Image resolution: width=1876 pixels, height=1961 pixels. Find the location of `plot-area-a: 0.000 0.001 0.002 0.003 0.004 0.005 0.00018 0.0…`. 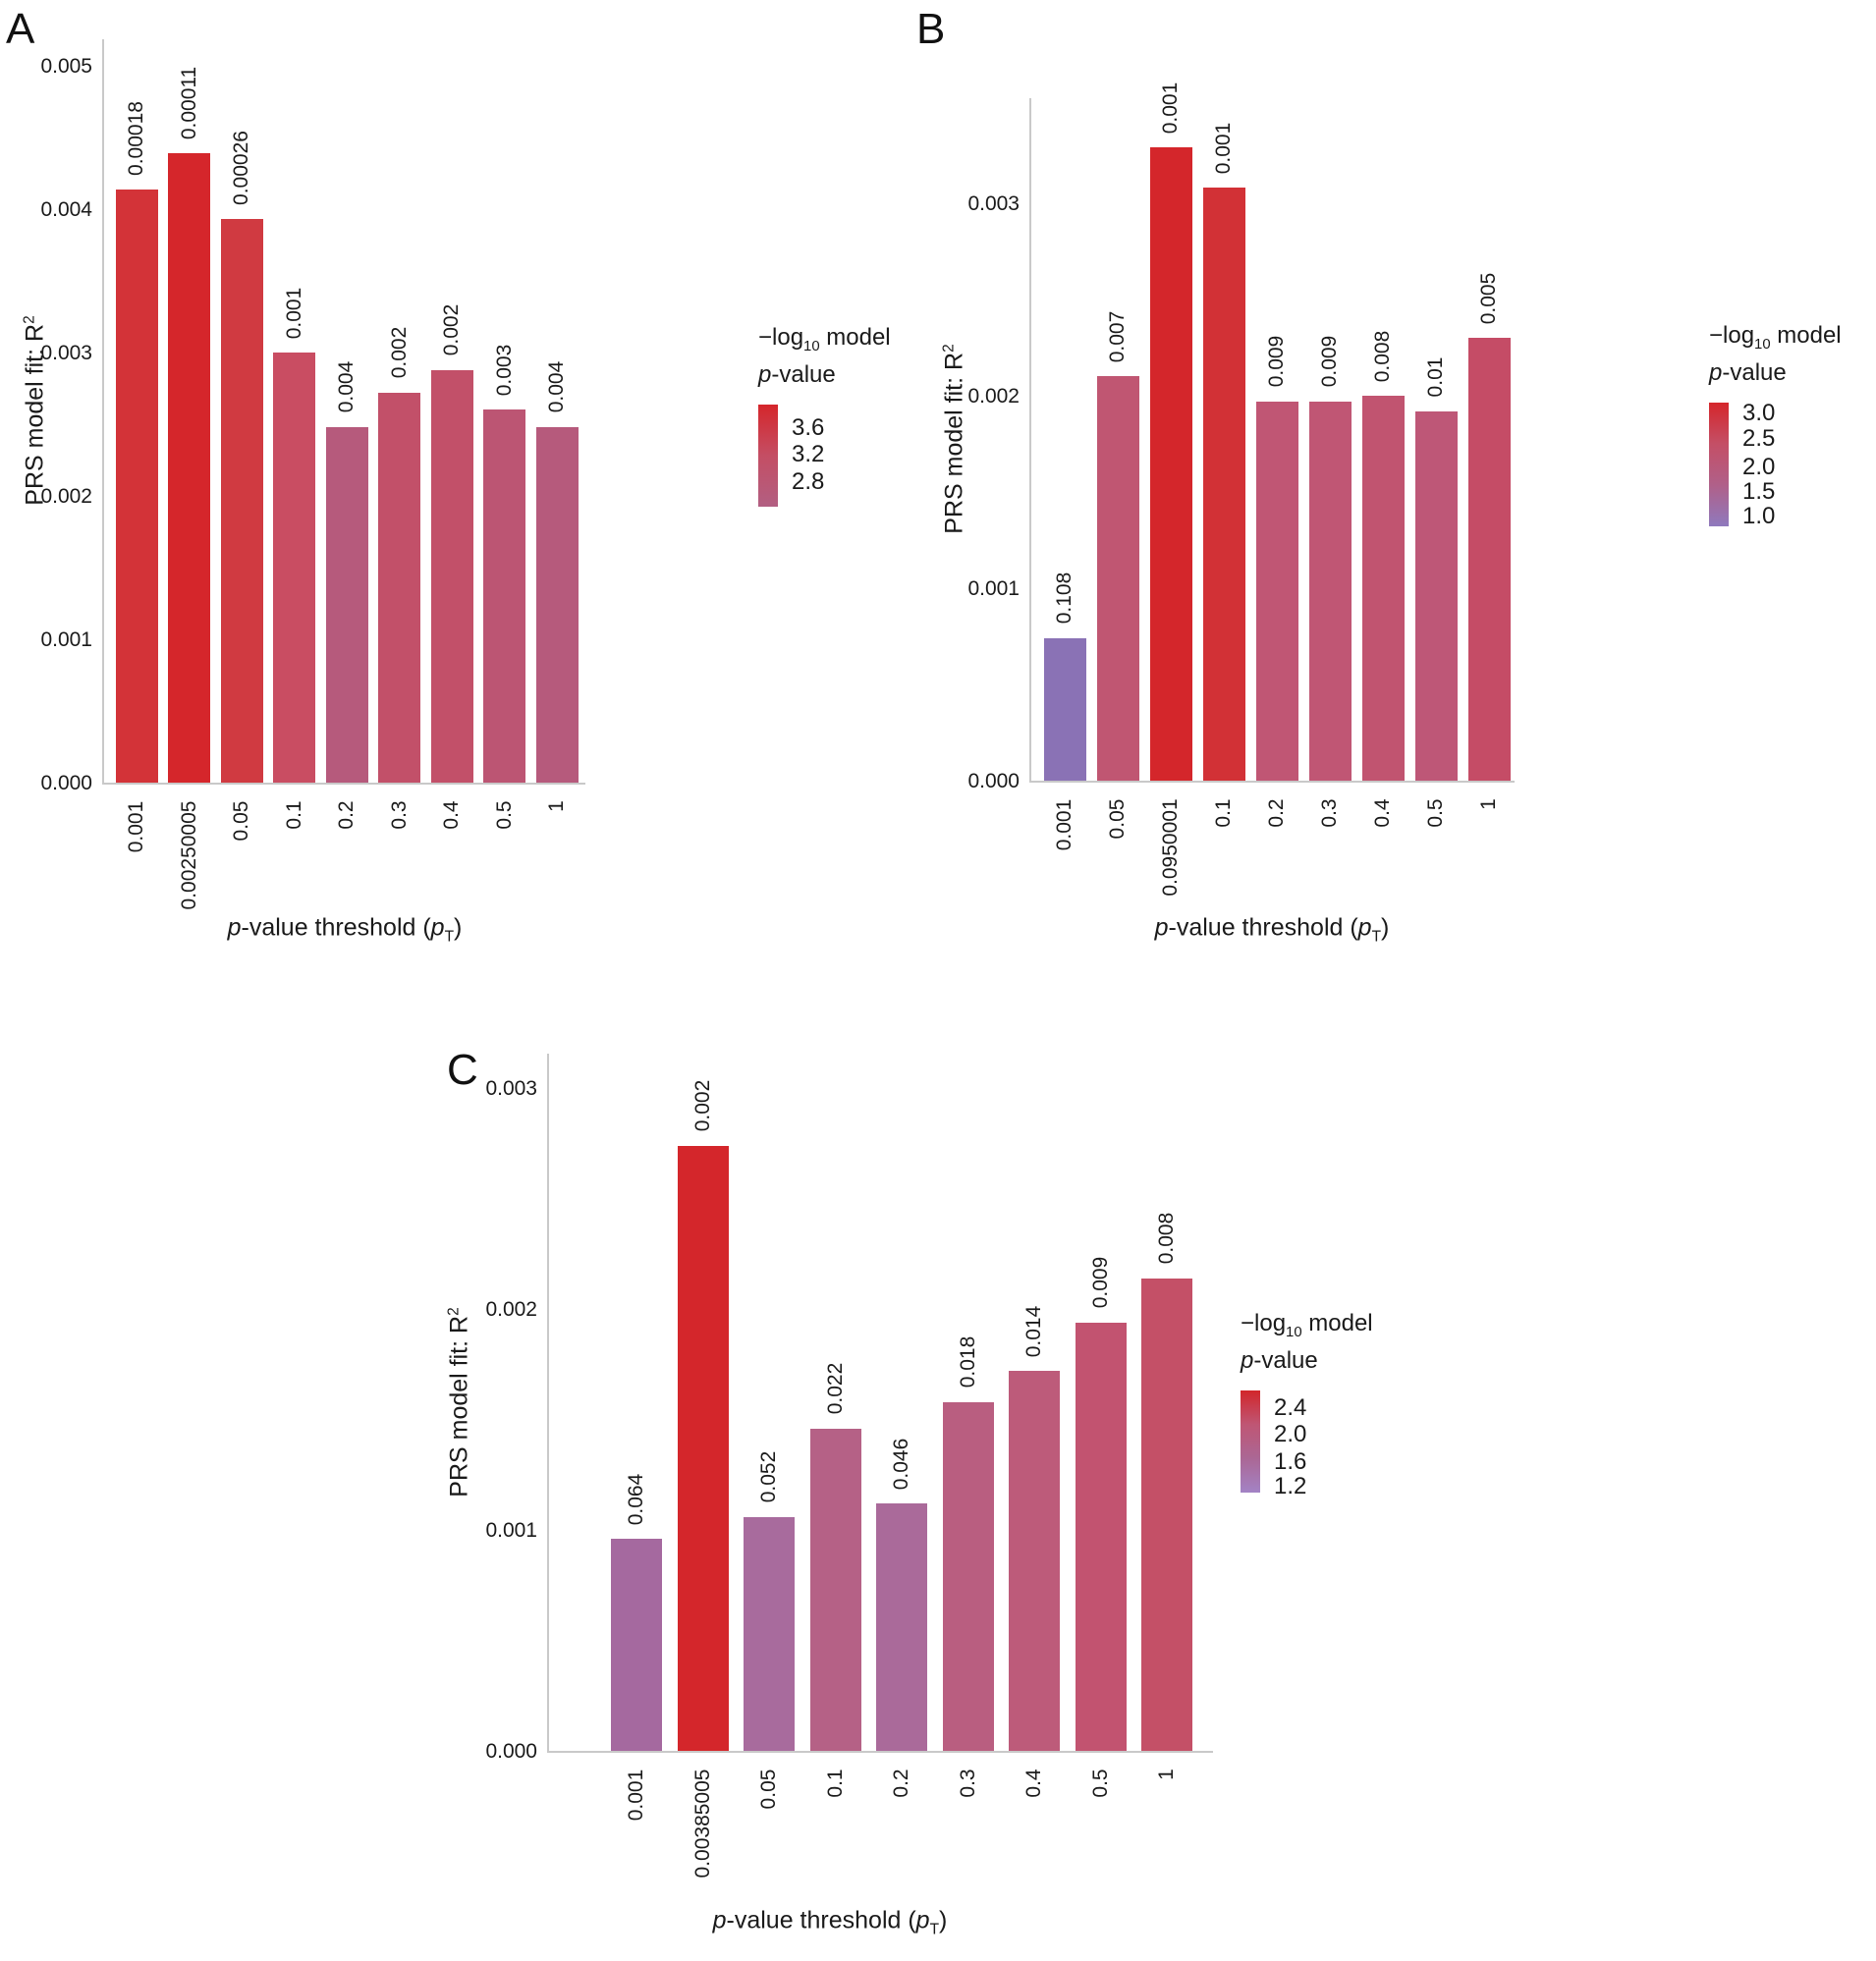

plot-area-a: 0.000 0.001 0.002 0.003 0.004 0.005 0.00018 0.0… is located at coordinates (313, 474).